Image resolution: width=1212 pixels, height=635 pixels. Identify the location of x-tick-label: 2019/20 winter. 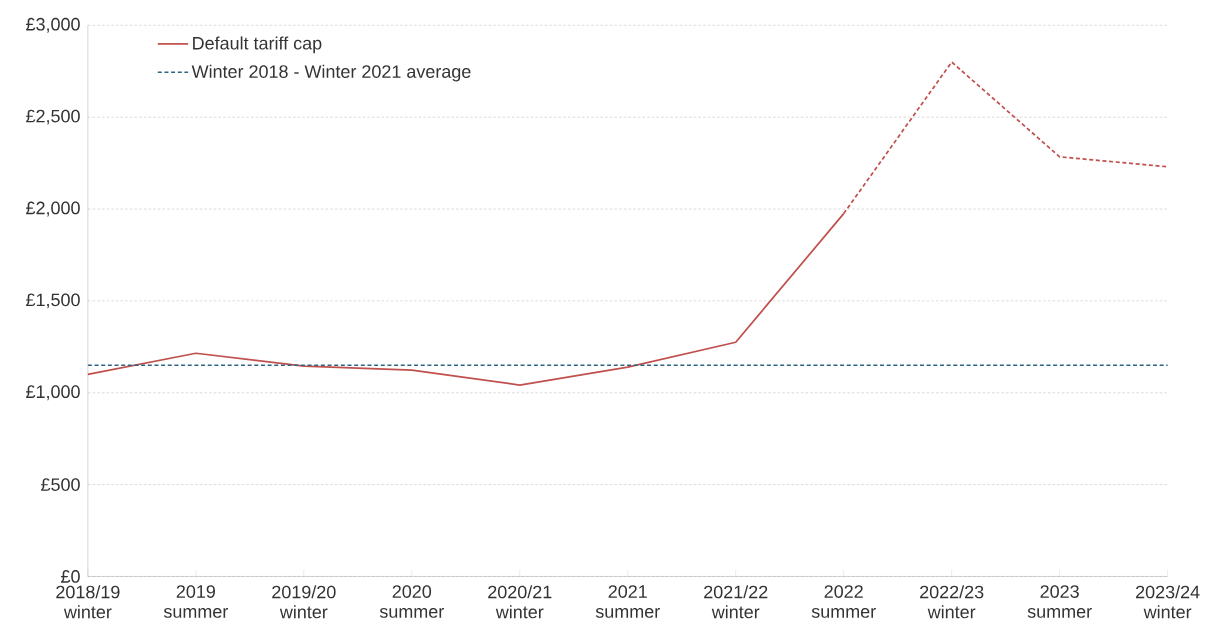
(304, 602).